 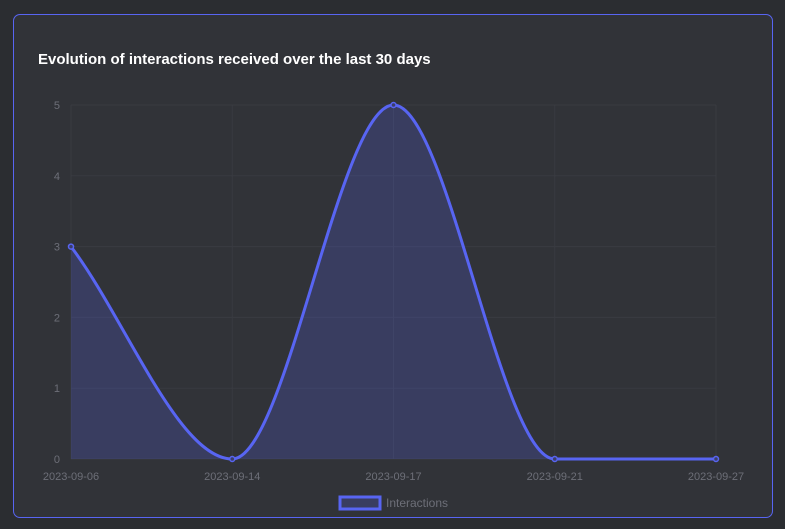 I want to click on x-tick-label: 2023-09-14, so click(x=232, y=477).